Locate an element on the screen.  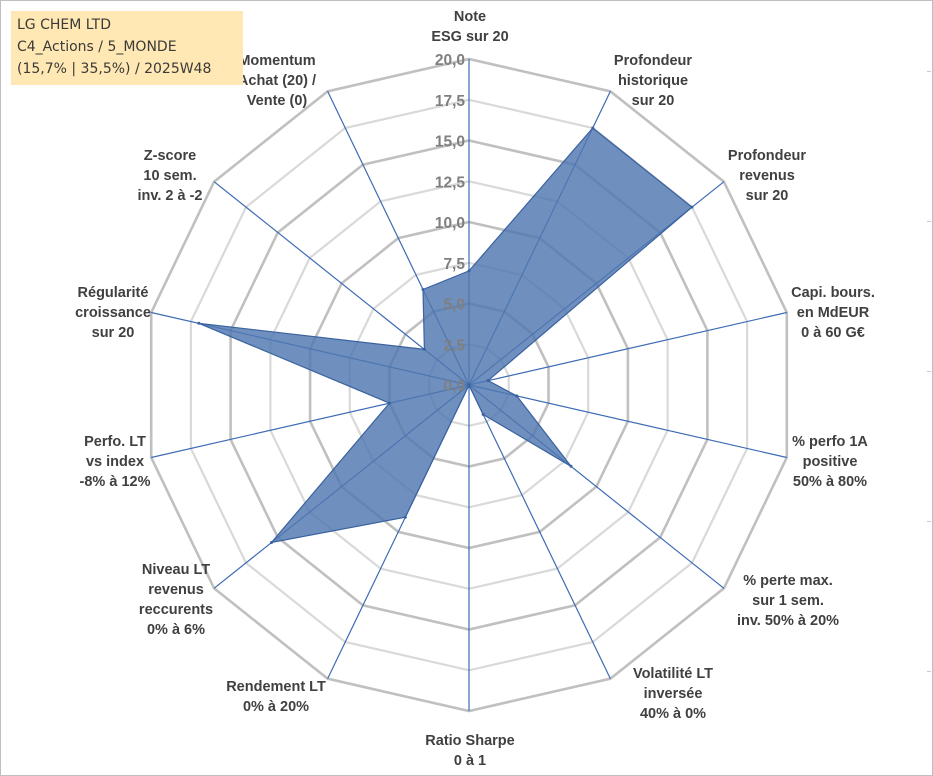
axis-label-6-line-2: sur 1 sem. is located at coordinates (788, 601).